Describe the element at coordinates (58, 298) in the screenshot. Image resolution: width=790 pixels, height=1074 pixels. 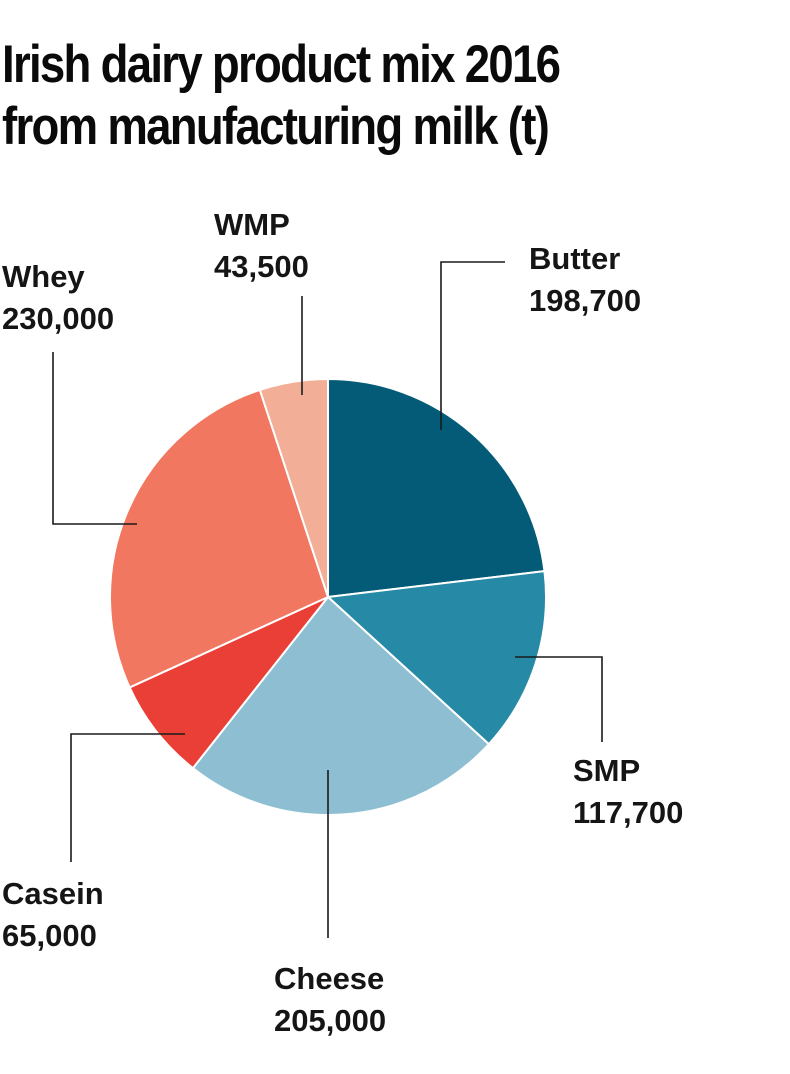
I see `label-whey: Whey 230,000` at that location.